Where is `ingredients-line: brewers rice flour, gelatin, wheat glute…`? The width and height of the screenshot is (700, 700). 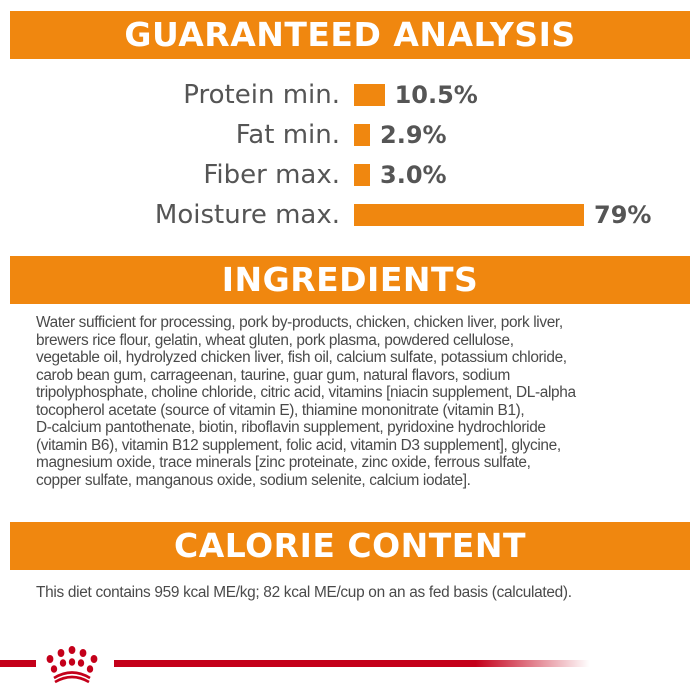 ingredients-line: brewers rice flour, gelatin, wheat glute… is located at coordinates (275, 340).